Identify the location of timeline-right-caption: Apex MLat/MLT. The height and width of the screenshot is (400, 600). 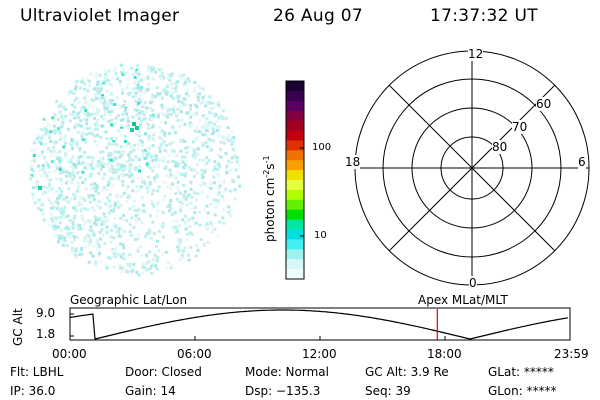
(463, 300).